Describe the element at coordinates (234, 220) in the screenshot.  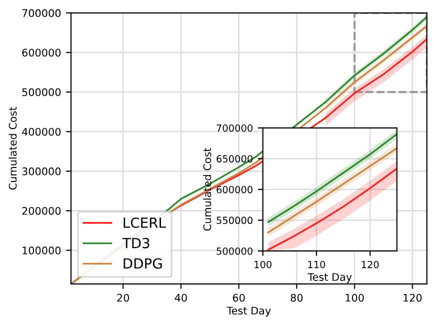
I see `y-tick-label: 550000` at that location.